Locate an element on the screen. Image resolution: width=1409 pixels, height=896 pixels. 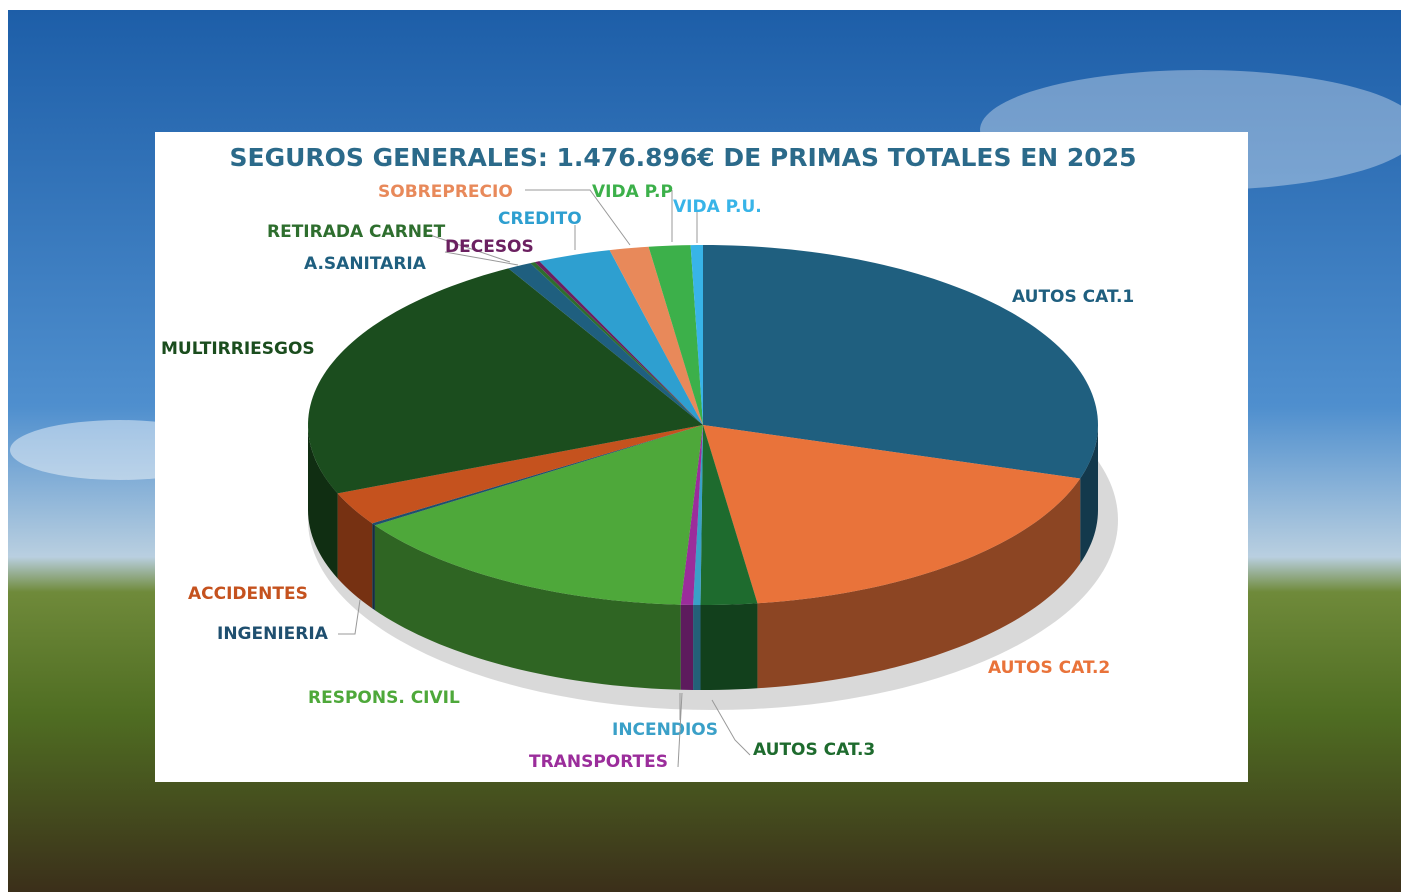
slice-label: INCENDIOS is located at coordinates (665, 730).